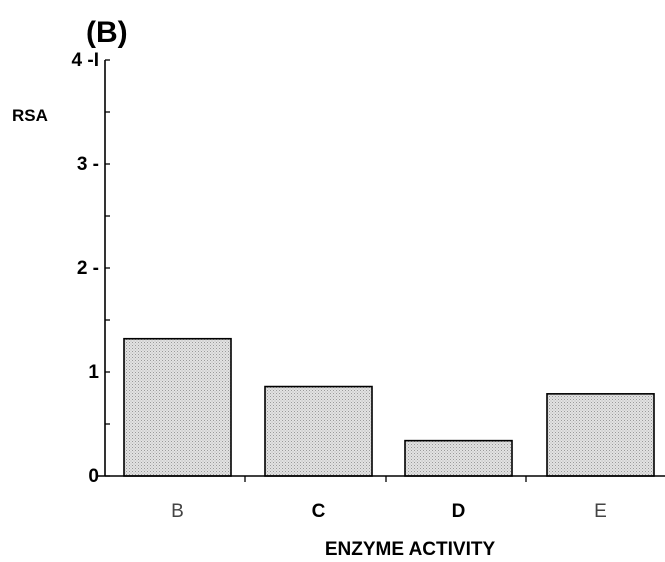  I want to click on x-ticks: B C D E, so click(389, 499).